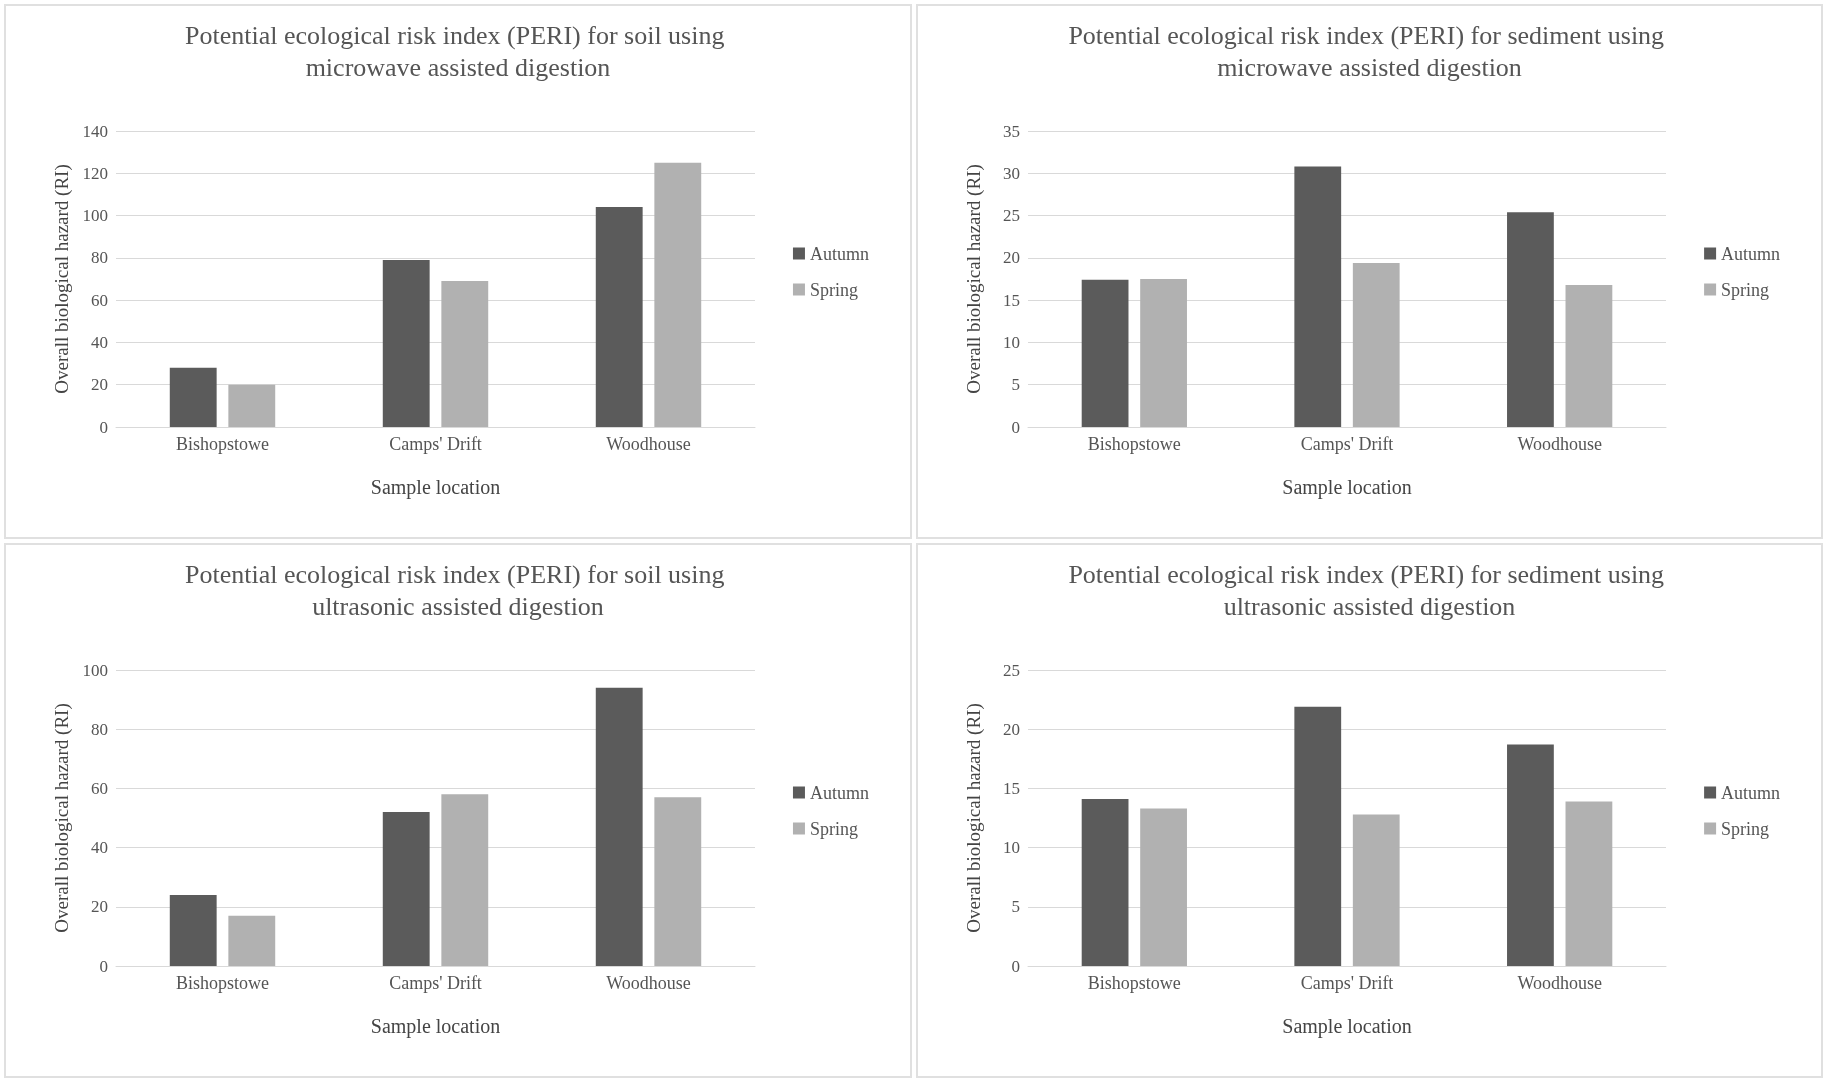  What do you see at coordinates (1011, 173) in the screenshot?
I see `y-tick-label: 30` at bounding box center [1011, 173].